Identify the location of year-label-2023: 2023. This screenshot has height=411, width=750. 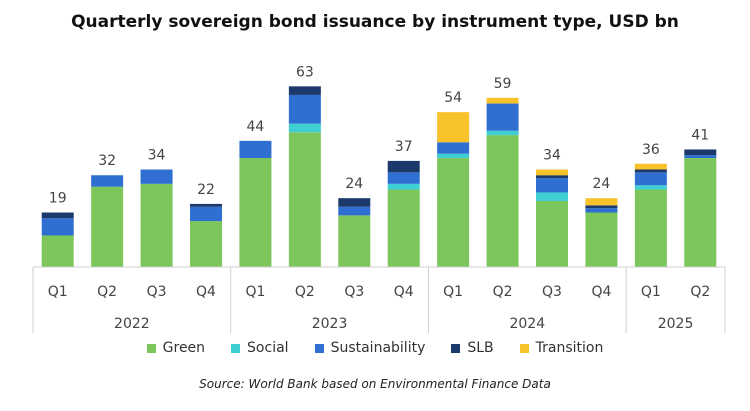
(330, 324).